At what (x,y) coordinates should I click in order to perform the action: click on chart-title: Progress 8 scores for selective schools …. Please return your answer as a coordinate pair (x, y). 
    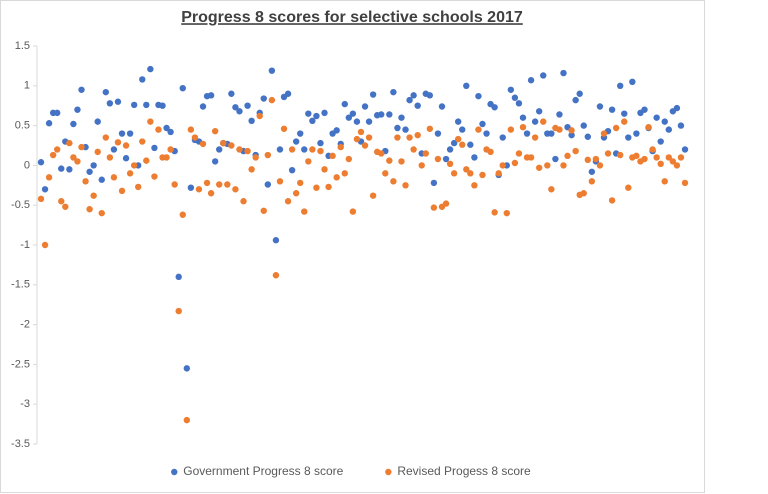
    Looking at the image, I should click on (352, 17).